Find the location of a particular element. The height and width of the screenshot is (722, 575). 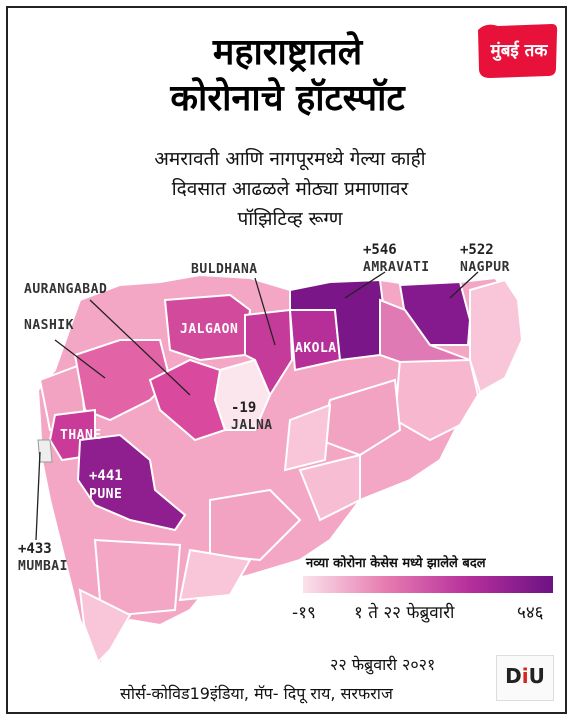

amravati-label: AMRAVATI is located at coordinates (396, 267).